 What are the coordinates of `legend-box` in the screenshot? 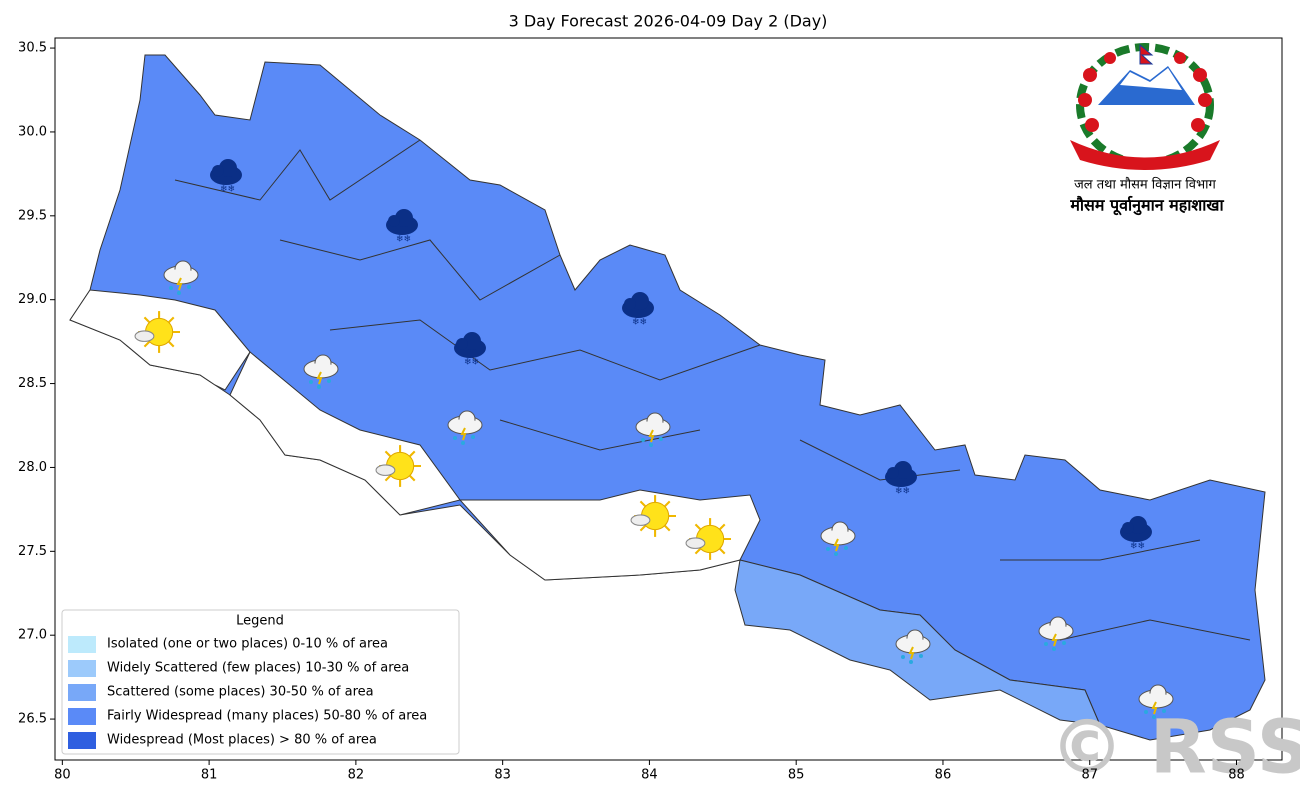 It's located at (260, 682).